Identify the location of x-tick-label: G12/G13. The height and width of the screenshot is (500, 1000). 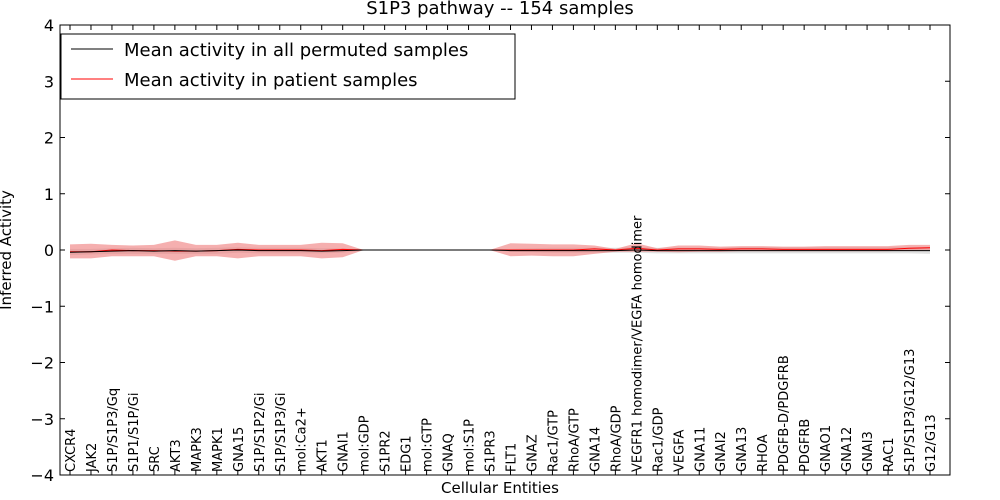
(931, 443).